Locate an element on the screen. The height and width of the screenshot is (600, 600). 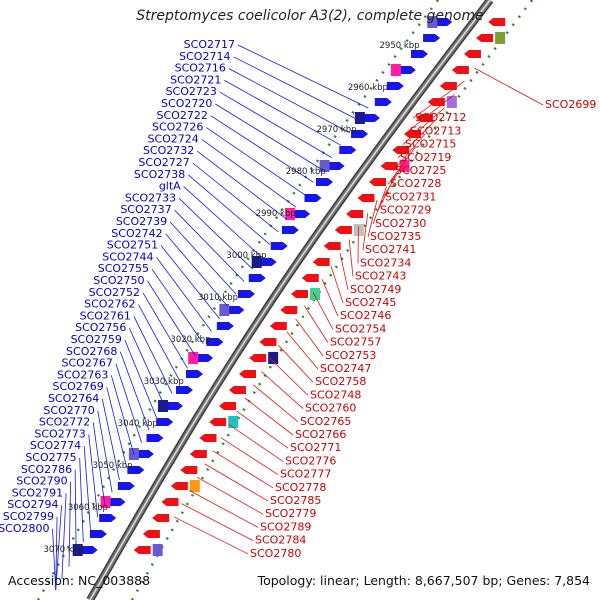
forward-gene-label: SCO2738 is located at coordinates (159, 174).